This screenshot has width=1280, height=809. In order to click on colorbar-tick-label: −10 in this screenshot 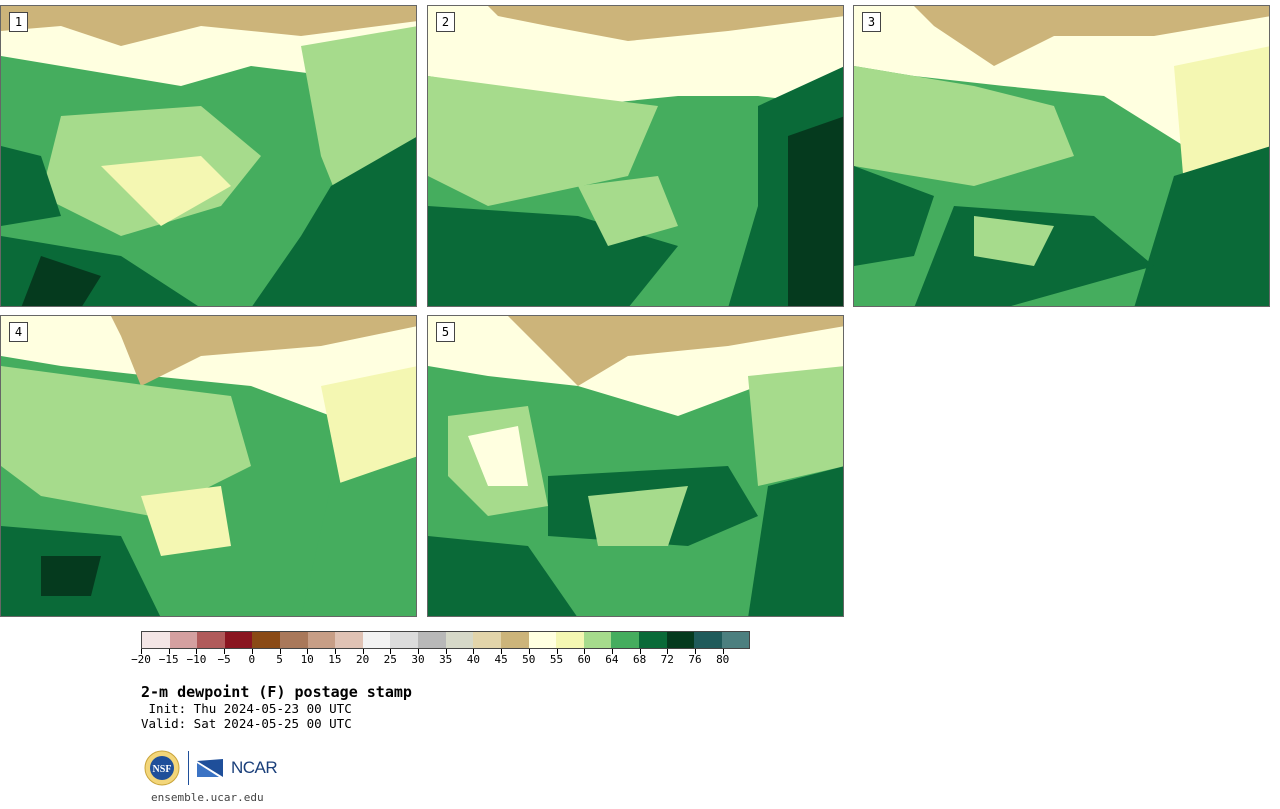, I will do `click(196, 659)`.